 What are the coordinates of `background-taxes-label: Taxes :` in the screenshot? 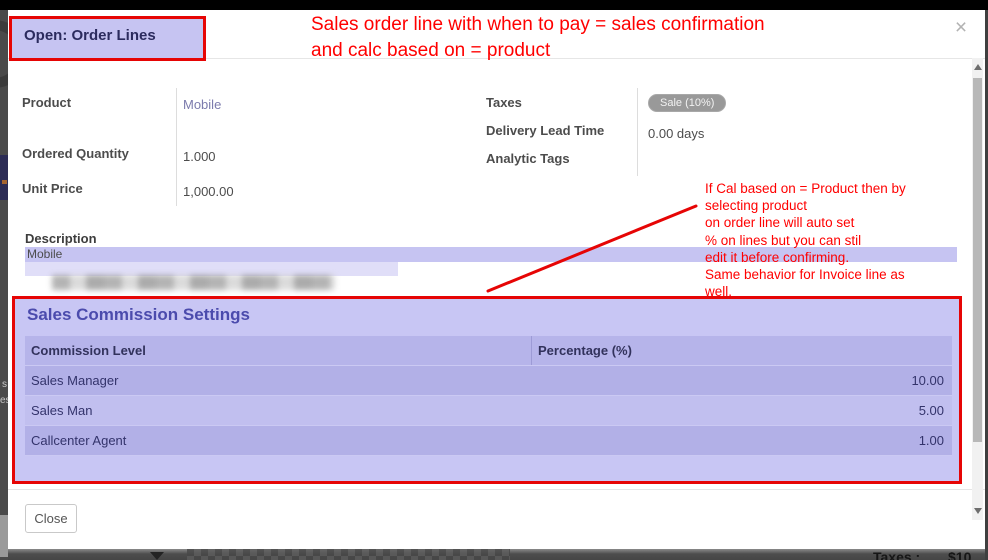 It's located at (897, 554).